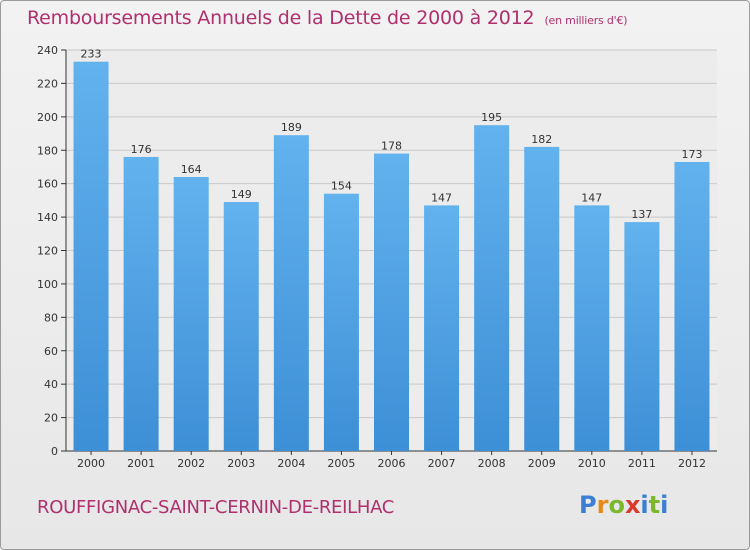  Describe the element at coordinates (51, 418) in the screenshot. I see `y-tick-label: 20` at that location.